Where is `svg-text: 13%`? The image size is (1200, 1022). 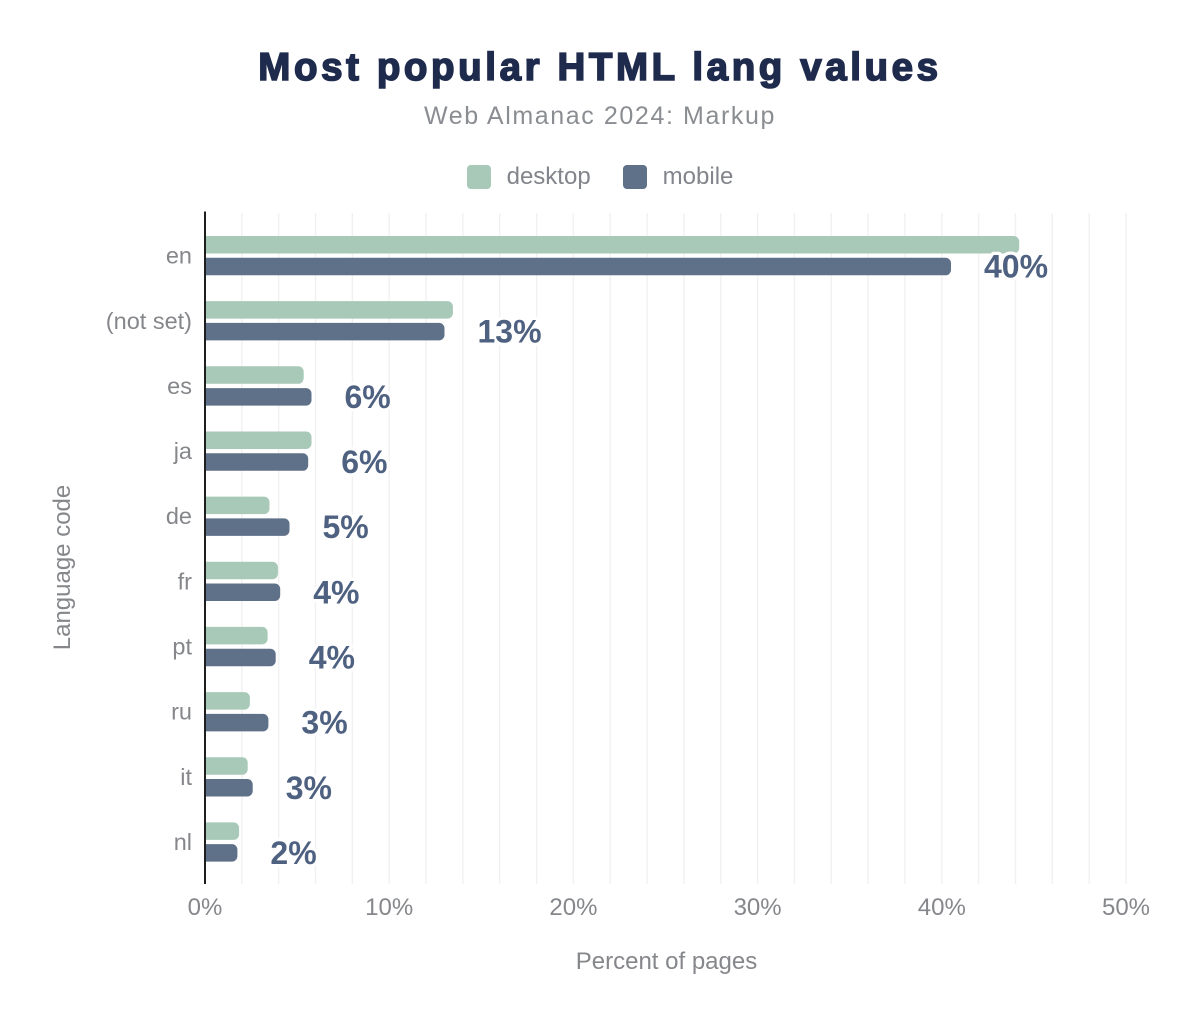
svg-text: 13% is located at coordinates (510, 332).